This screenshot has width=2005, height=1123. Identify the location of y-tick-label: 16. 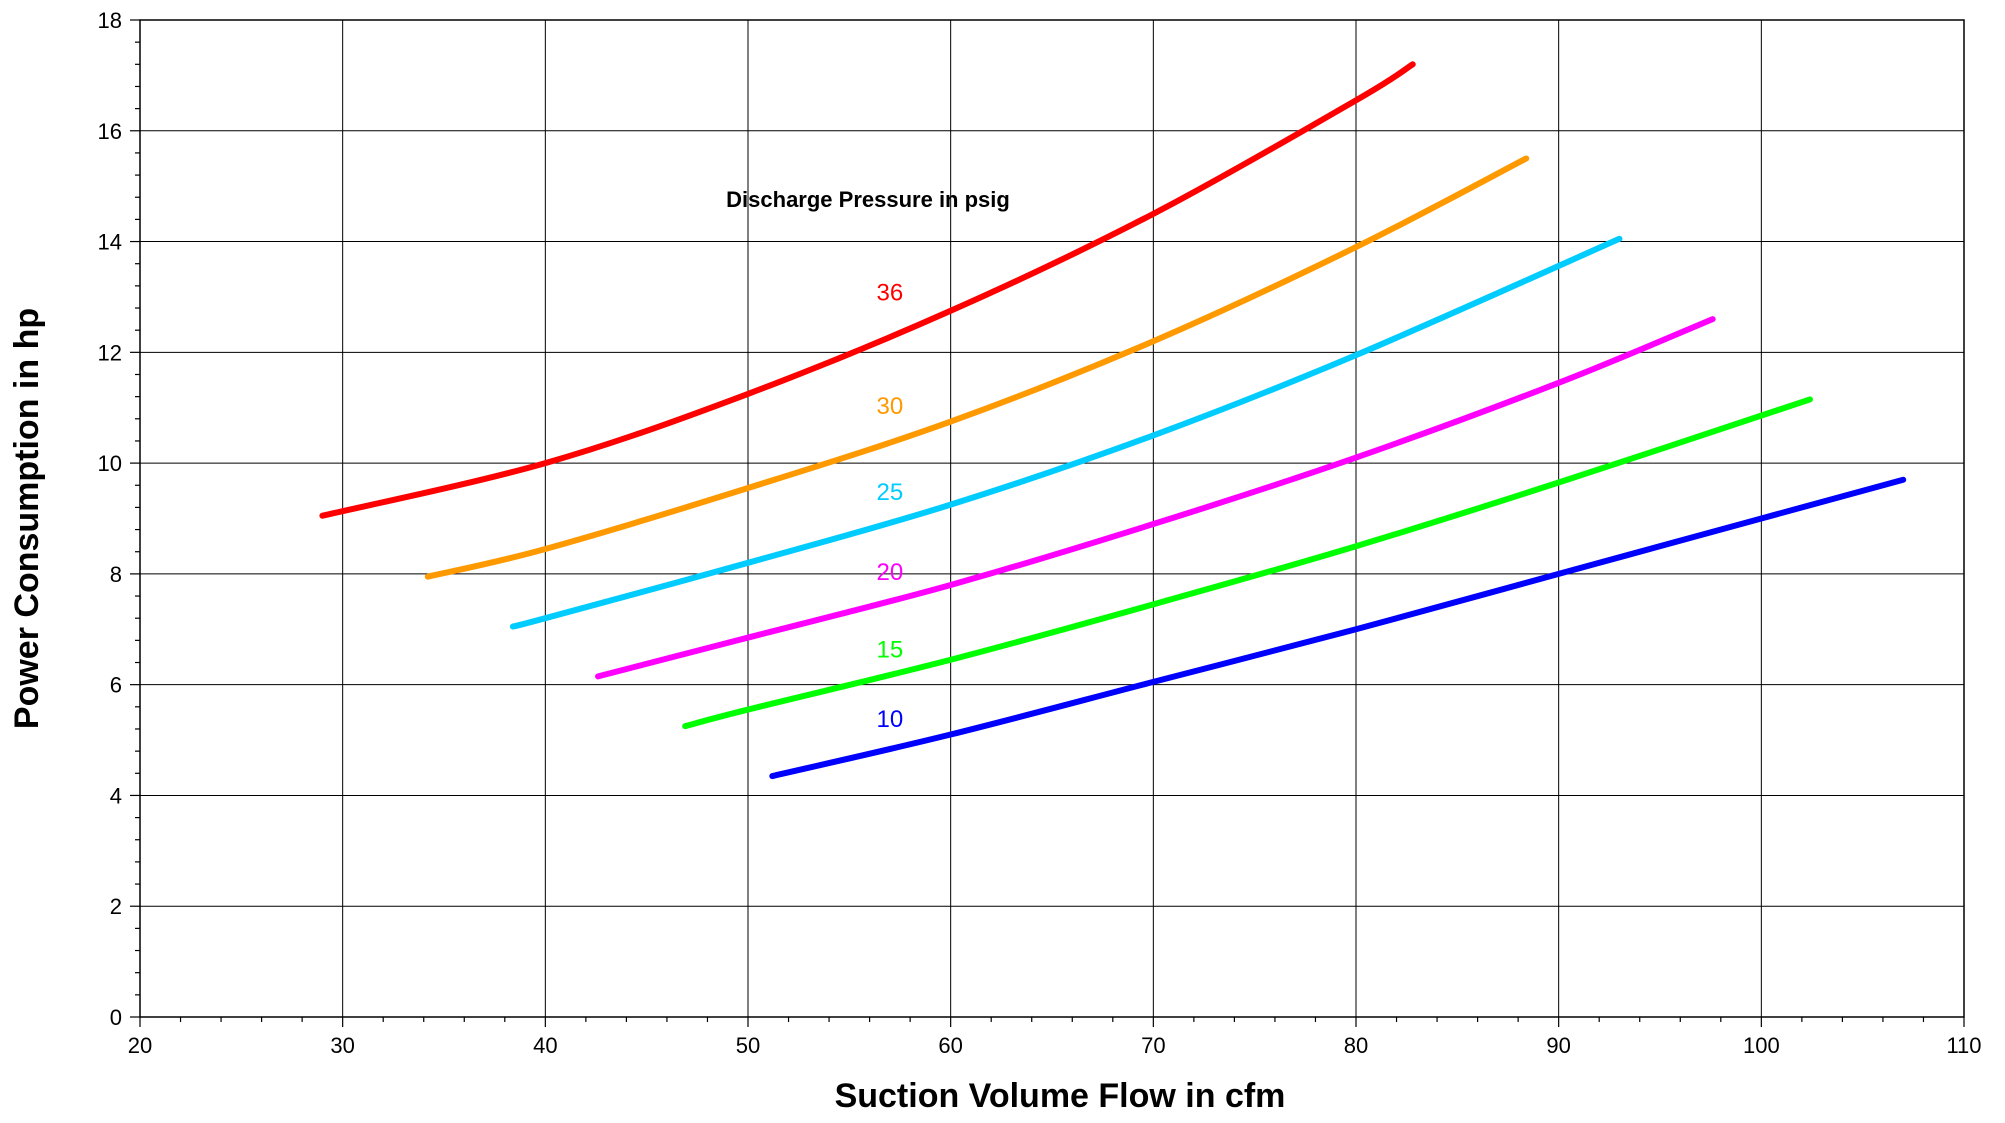
(110, 131).